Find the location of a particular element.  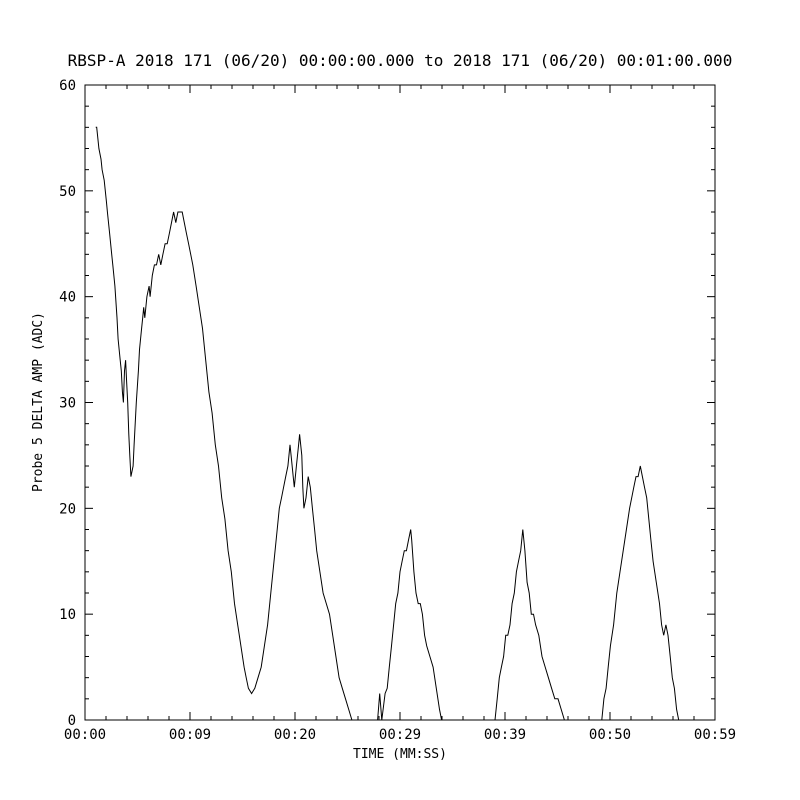

x-axis-label: TIME (MM:SS) is located at coordinates (400, 754).